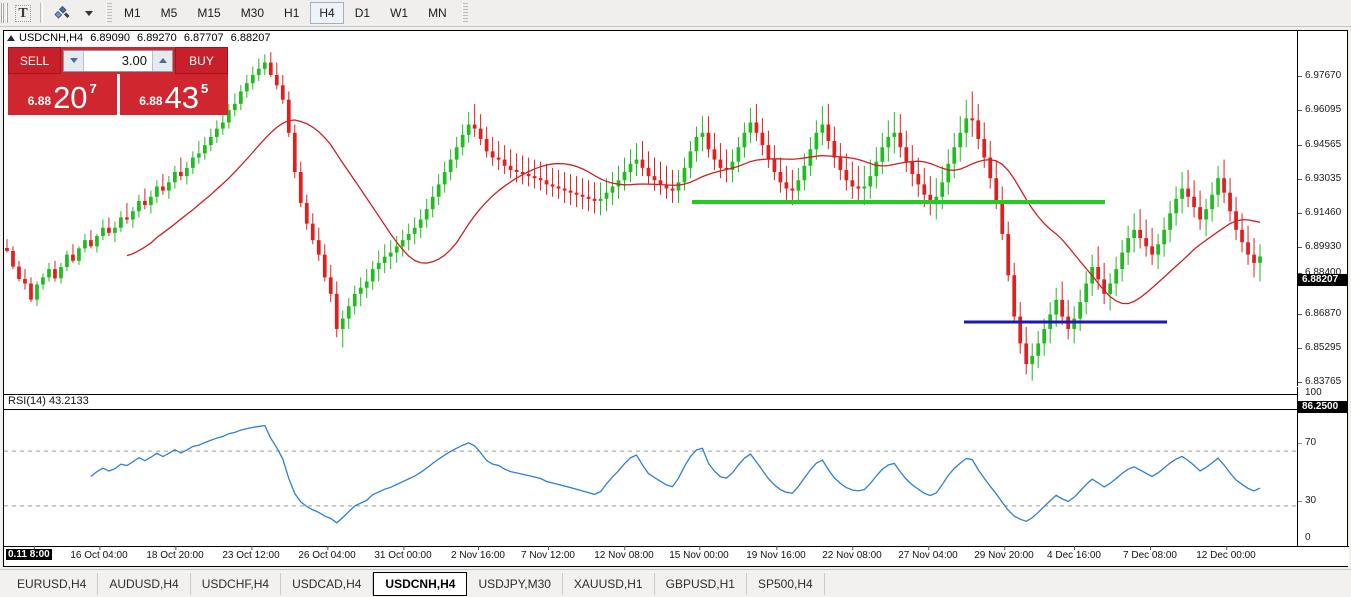 Image resolution: width=1351 pixels, height=597 pixels. What do you see at coordinates (1226, 553) in the screenshot?
I see `time-axis-tick: 12 Dec 00:00` at bounding box center [1226, 553].